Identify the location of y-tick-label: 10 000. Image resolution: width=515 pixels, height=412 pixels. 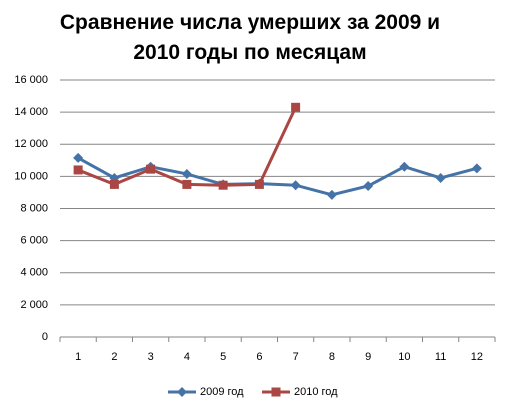
(31, 176).